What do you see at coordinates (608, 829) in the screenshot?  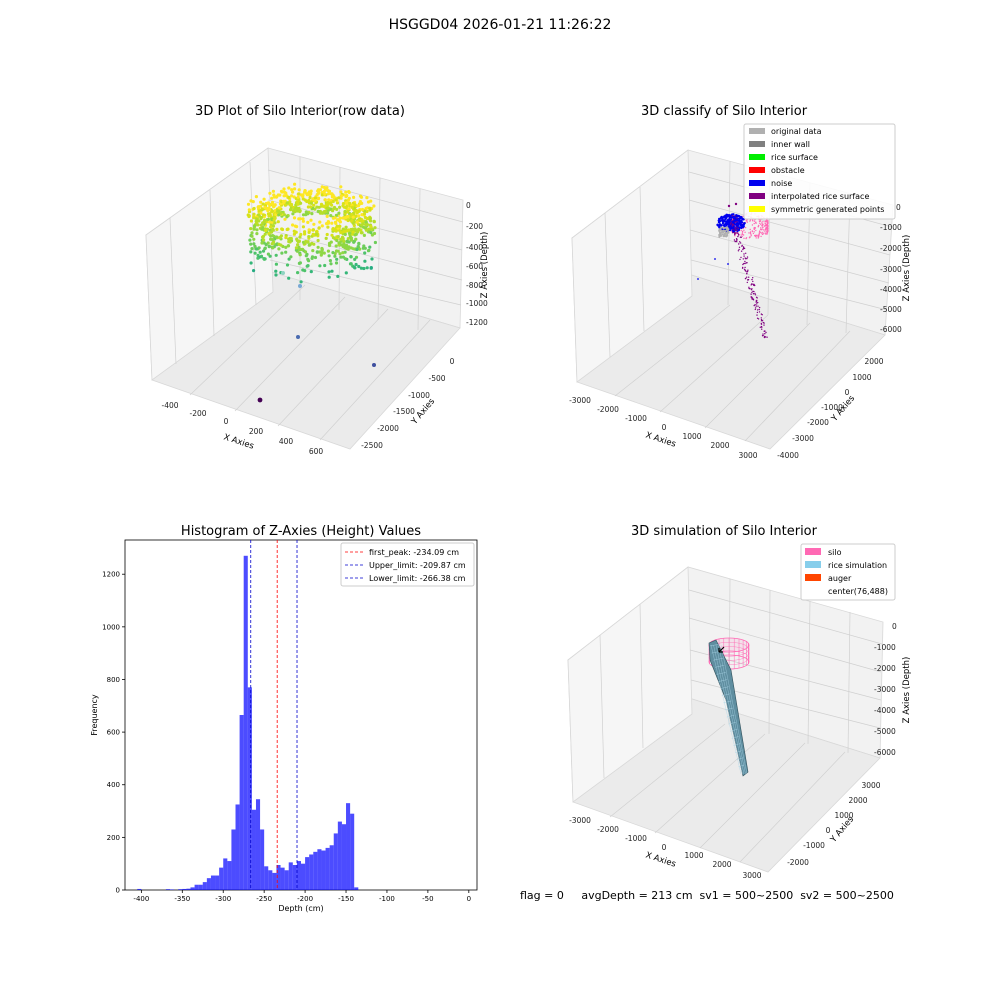 I see `simulation-xtick: -2000` at bounding box center [608, 829].